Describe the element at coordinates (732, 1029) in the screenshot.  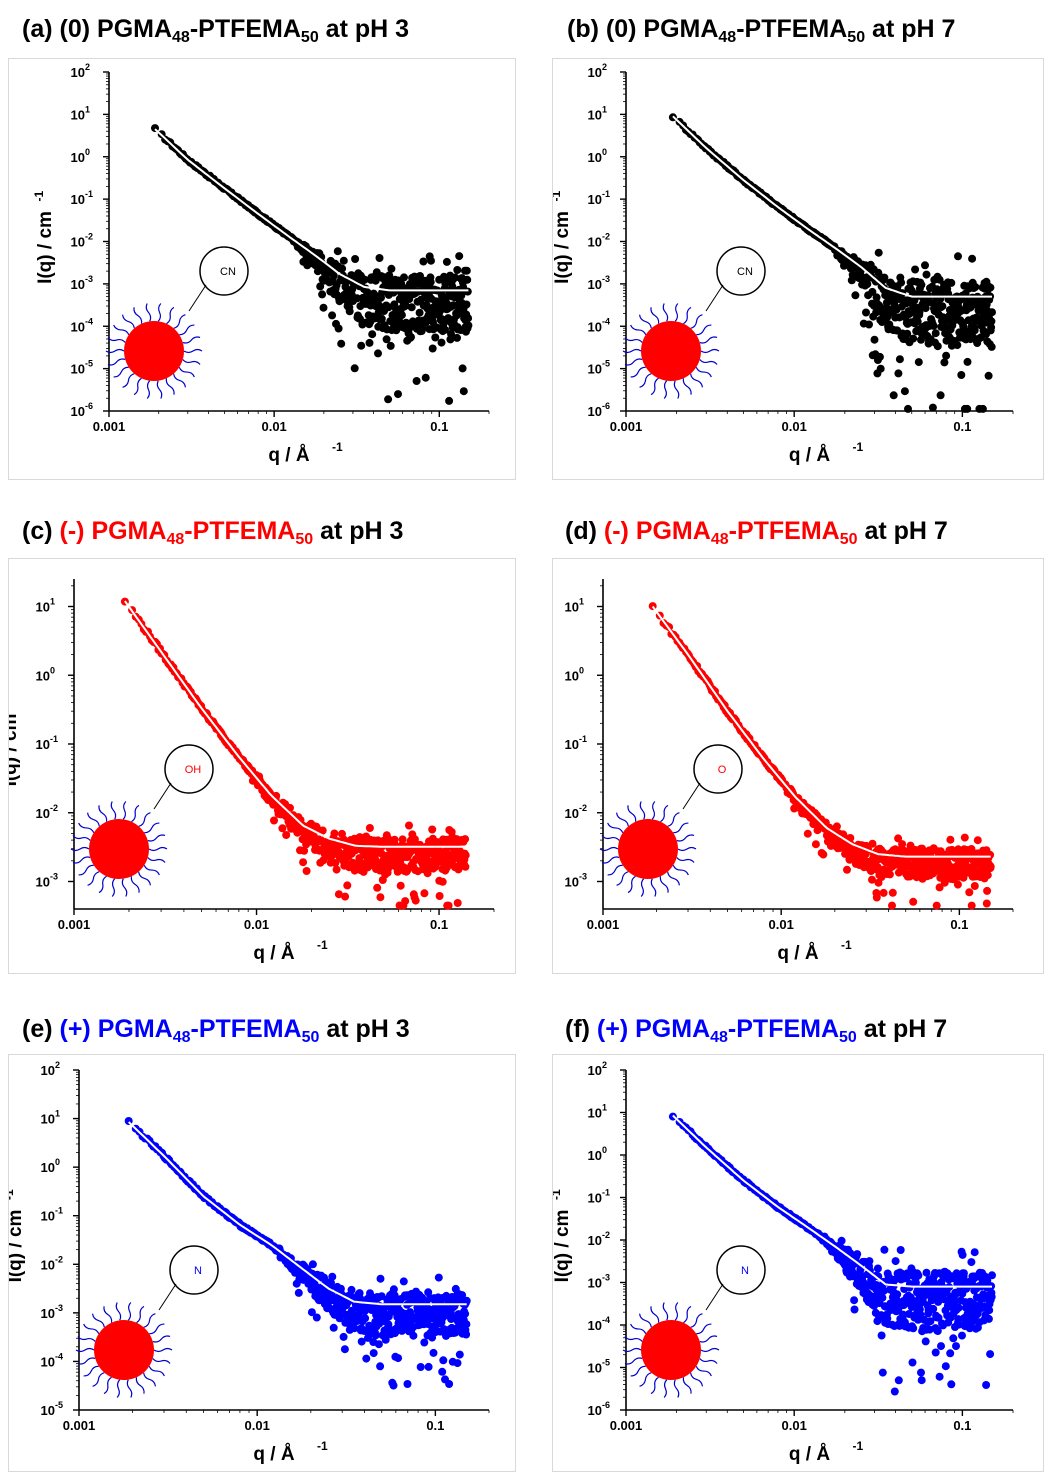
I see `polymer-dash: -` at that location.